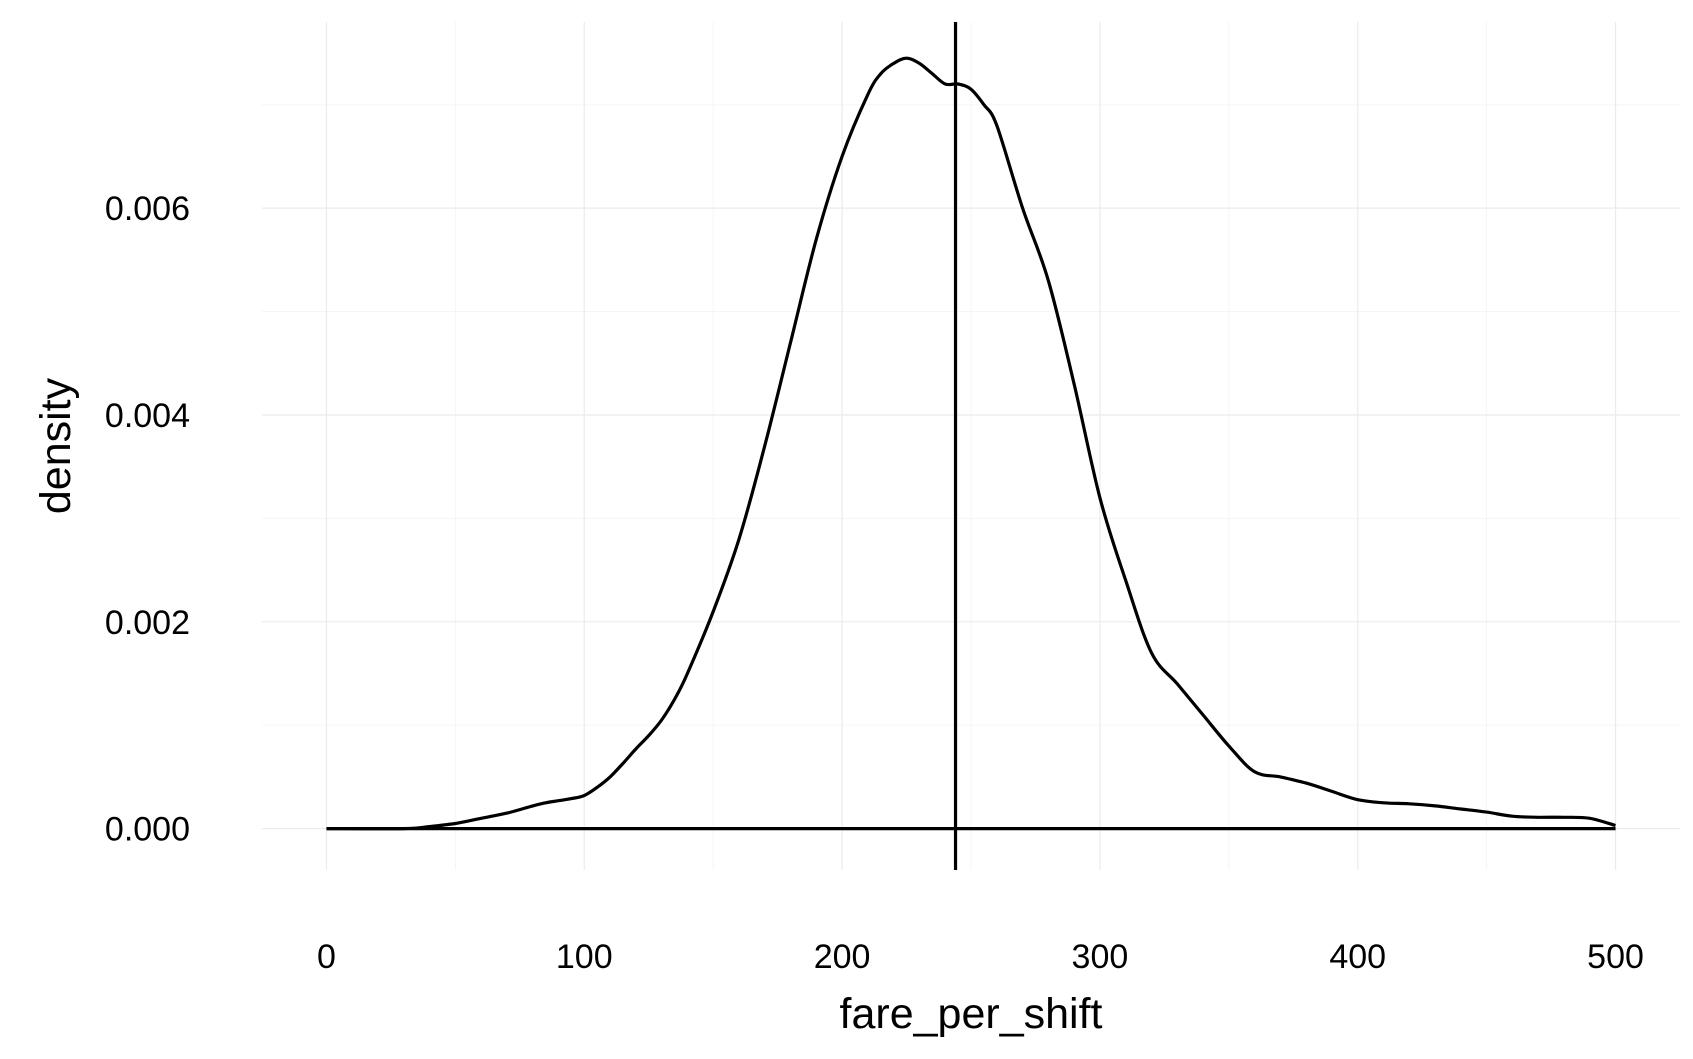 This screenshot has height=1059, width=1693. I want to click on x-tick-label: 400, so click(1357, 957).